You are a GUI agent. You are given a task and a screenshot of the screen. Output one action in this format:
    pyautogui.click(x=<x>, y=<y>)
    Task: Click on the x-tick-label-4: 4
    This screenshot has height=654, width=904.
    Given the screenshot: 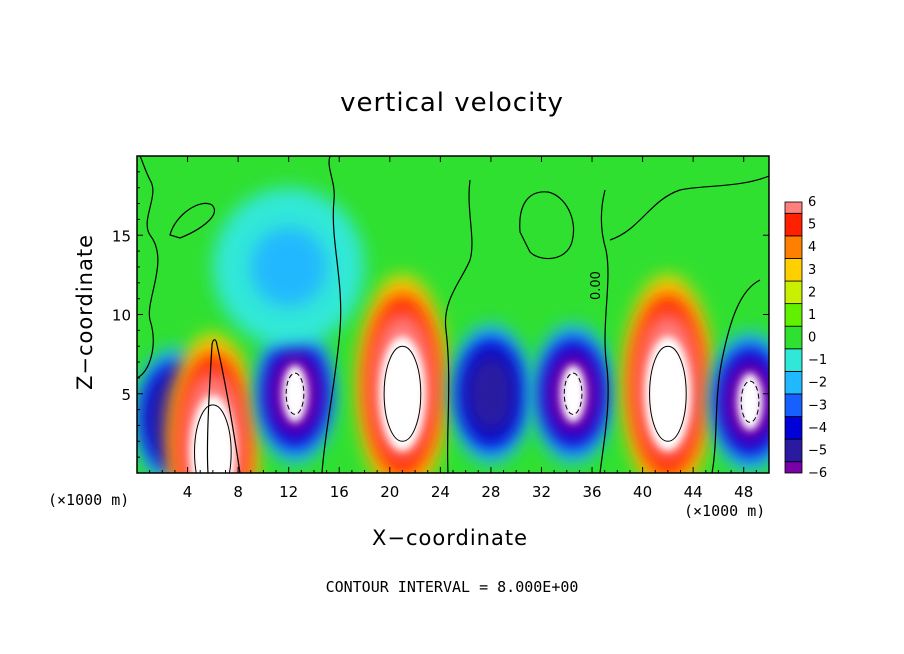 What is the action you would take?
    pyautogui.click(x=188, y=492)
    